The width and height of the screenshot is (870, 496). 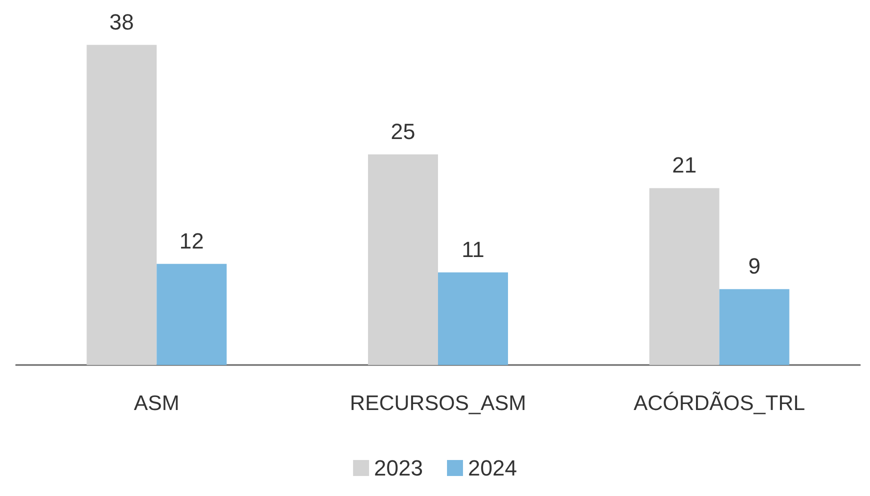 I want to click on x-tick-label: ASM, so click(x=157, y=403).